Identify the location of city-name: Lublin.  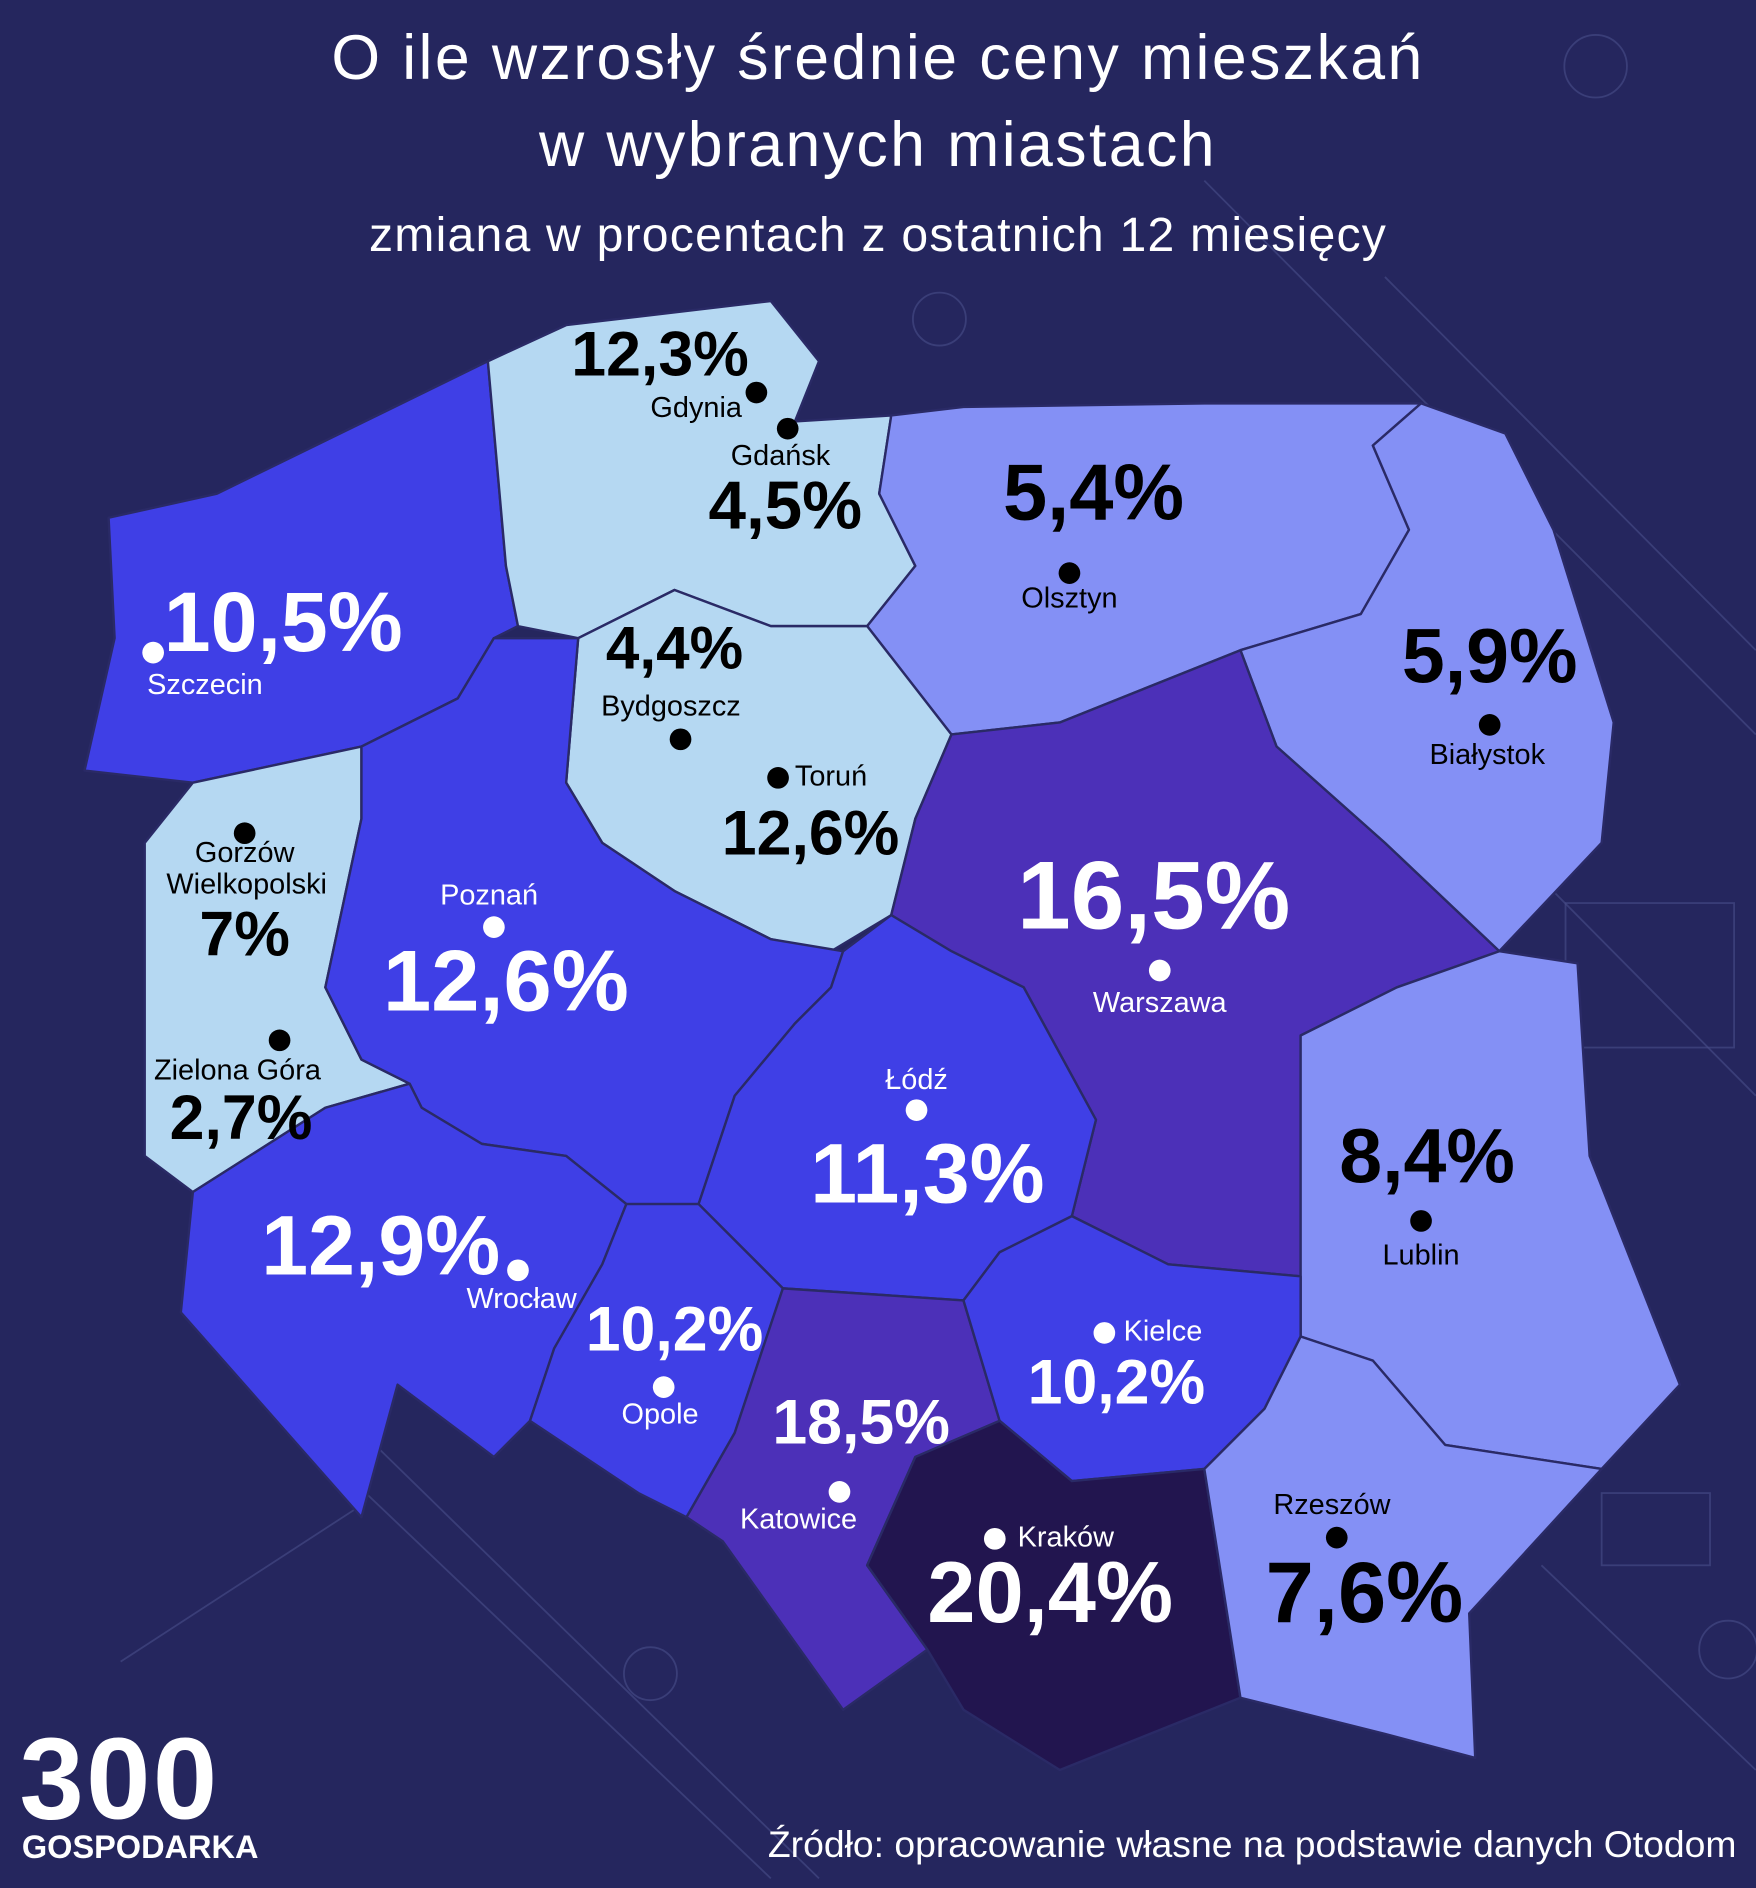
(1421, 1256).